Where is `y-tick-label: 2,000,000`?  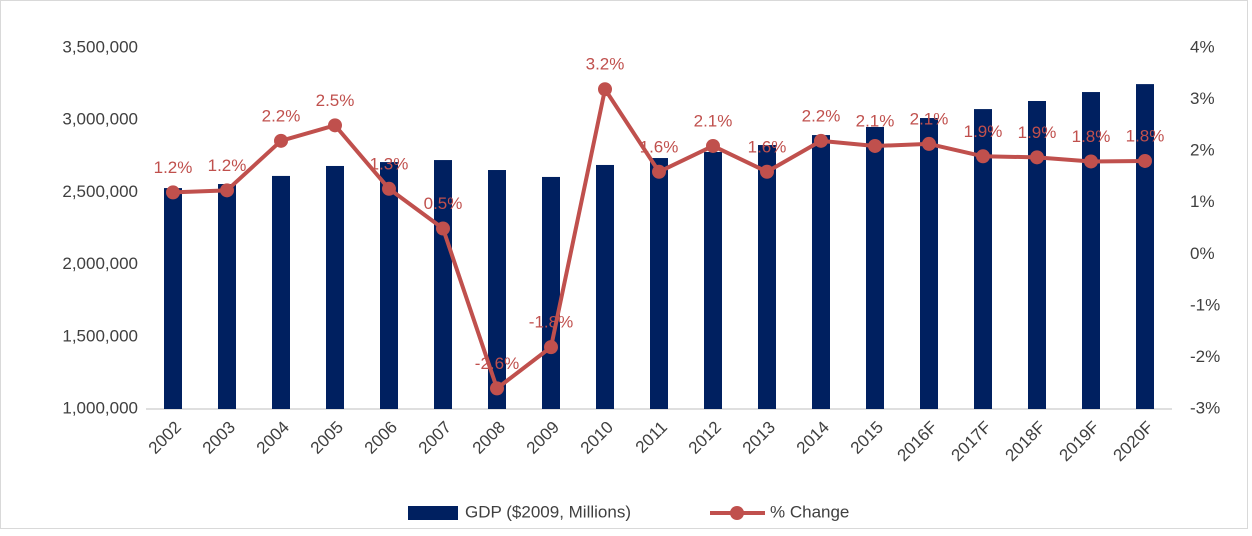 y-tick-label: 2,000,000 is located at coordinates (100, 263).